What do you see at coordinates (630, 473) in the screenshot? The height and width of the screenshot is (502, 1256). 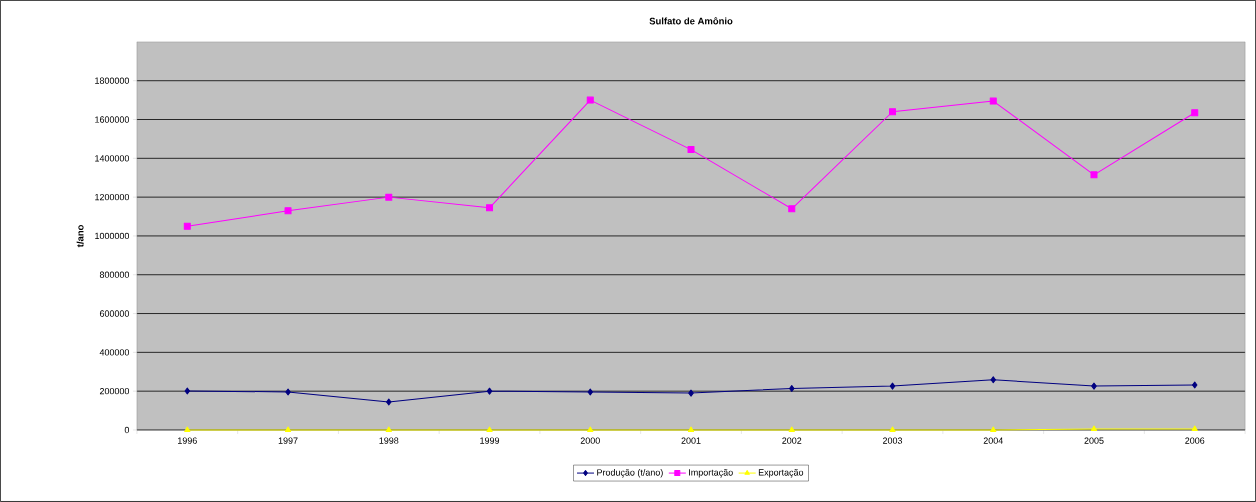 I see `legend-label: Produção (t/ano)` at bounding box center [630, 473].